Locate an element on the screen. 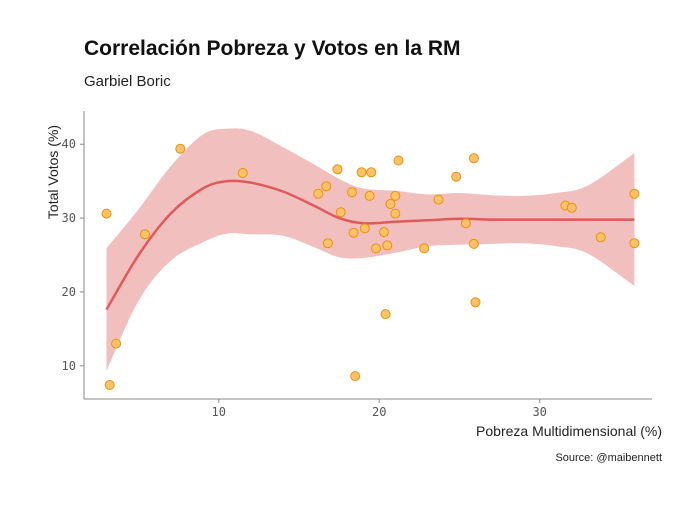 The height and width of the screenshot is (520, 700). x-tick-label: 30 is located at coordinates (539, 412).